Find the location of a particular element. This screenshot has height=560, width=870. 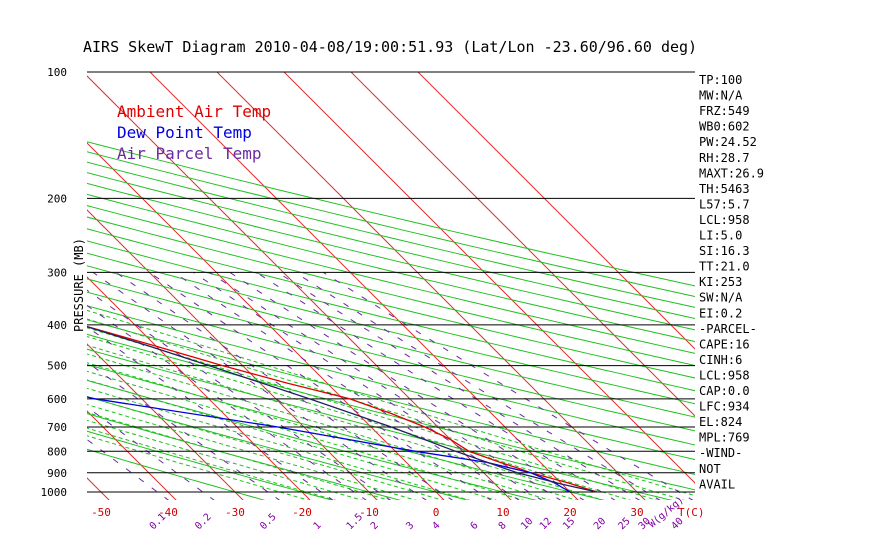

pressure-tick: 200 is located at coordinates (57, 198).